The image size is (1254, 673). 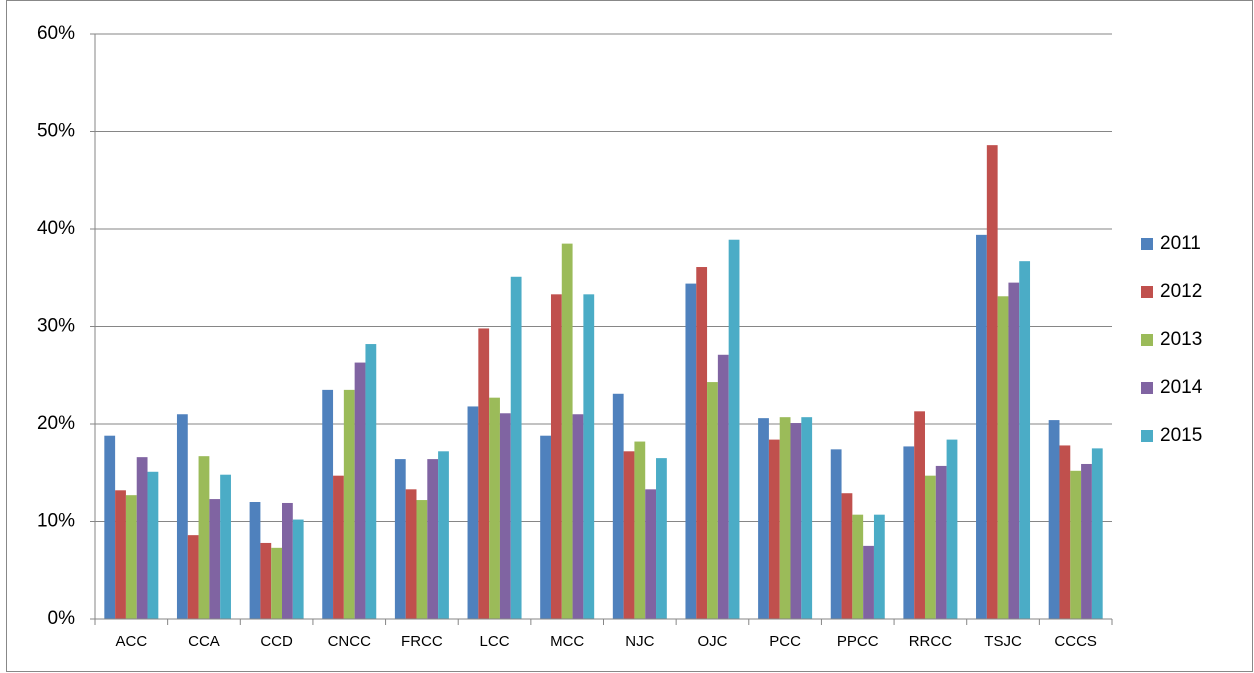 What do you see at coordinates (56, 423) in the screenshot?
I see `y-tick-label: 20%` at bounding box center [56, 423].